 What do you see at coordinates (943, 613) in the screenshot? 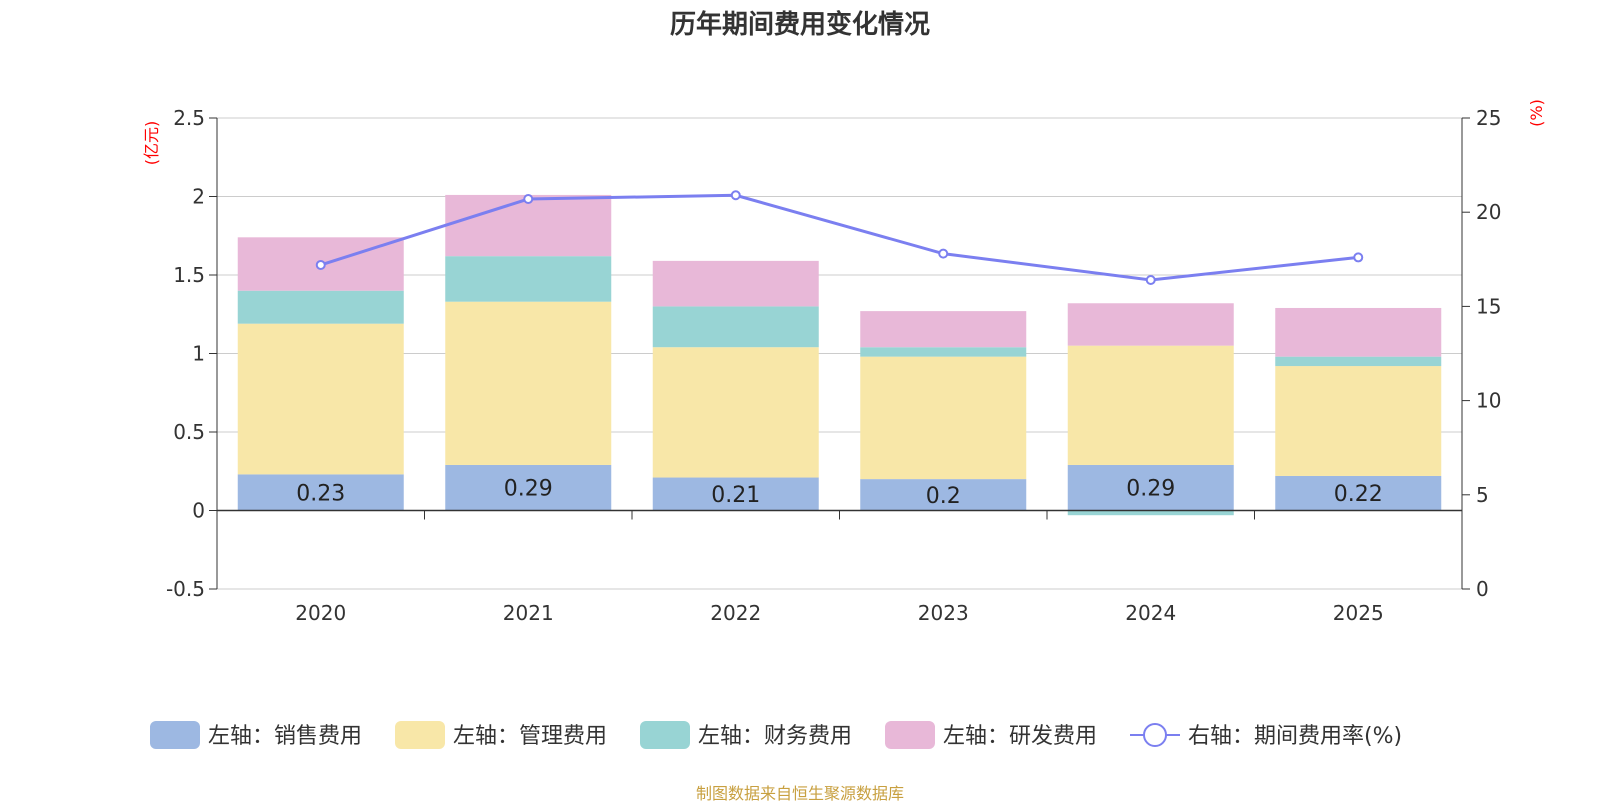
I see `category-label: 2023` at bounding box center [943, 613].